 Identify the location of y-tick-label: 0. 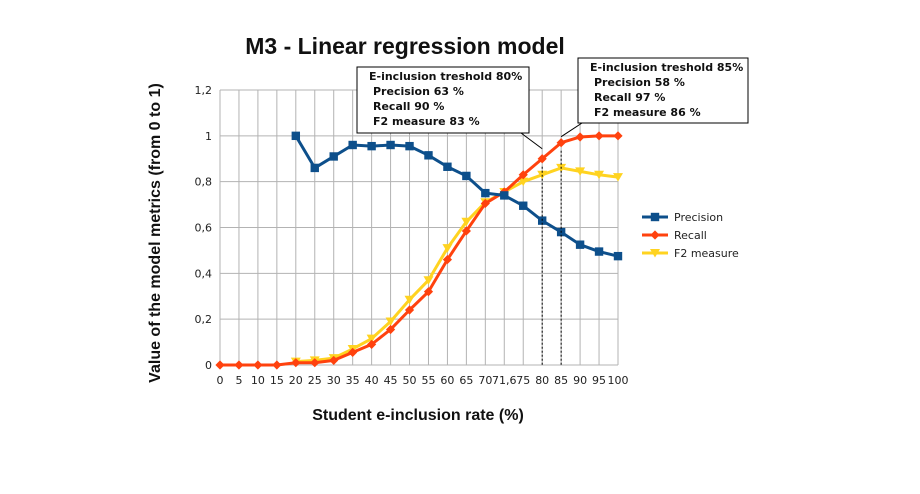
(208, 365).